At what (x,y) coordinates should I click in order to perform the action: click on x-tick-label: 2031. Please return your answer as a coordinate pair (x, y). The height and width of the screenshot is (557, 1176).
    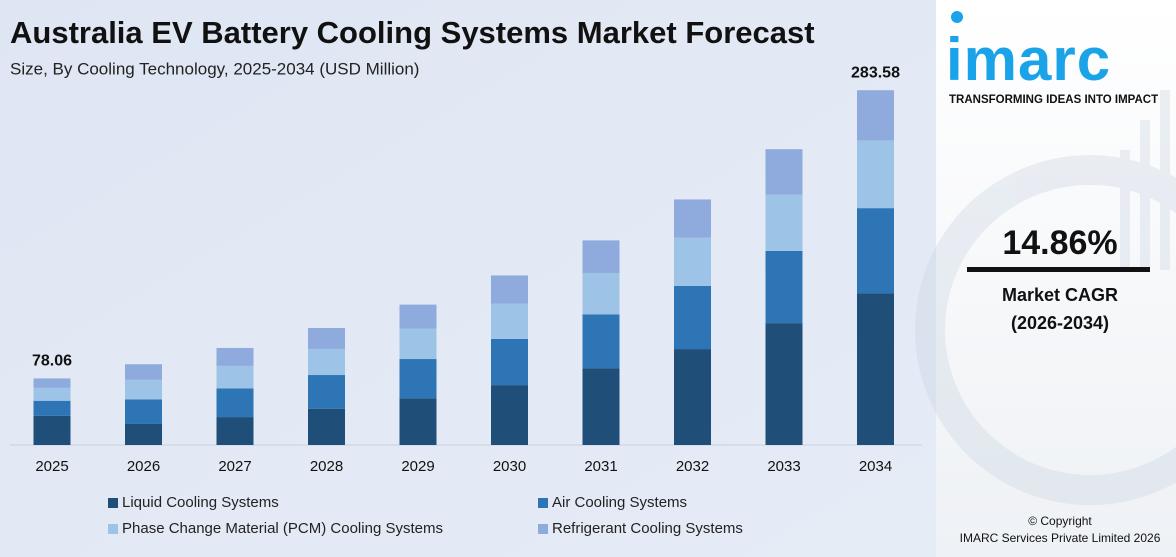
    Looking at the image, I should click on (600, 466).